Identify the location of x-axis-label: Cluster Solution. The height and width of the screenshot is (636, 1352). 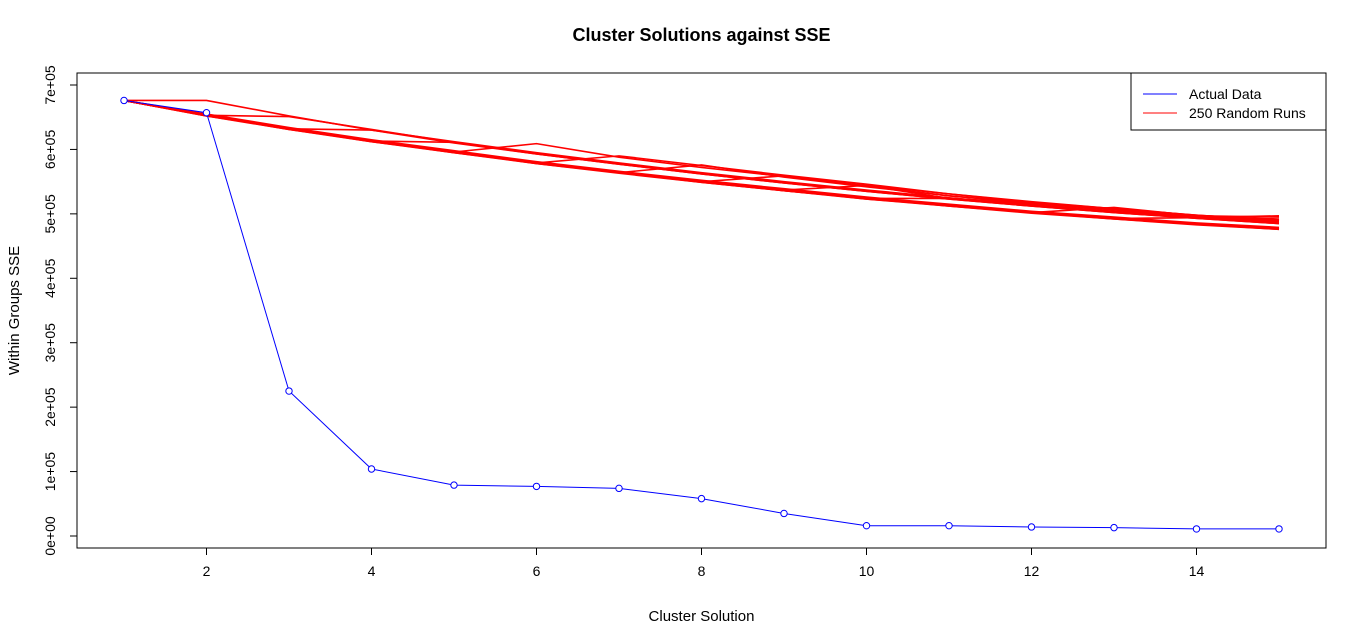
(702, 616).